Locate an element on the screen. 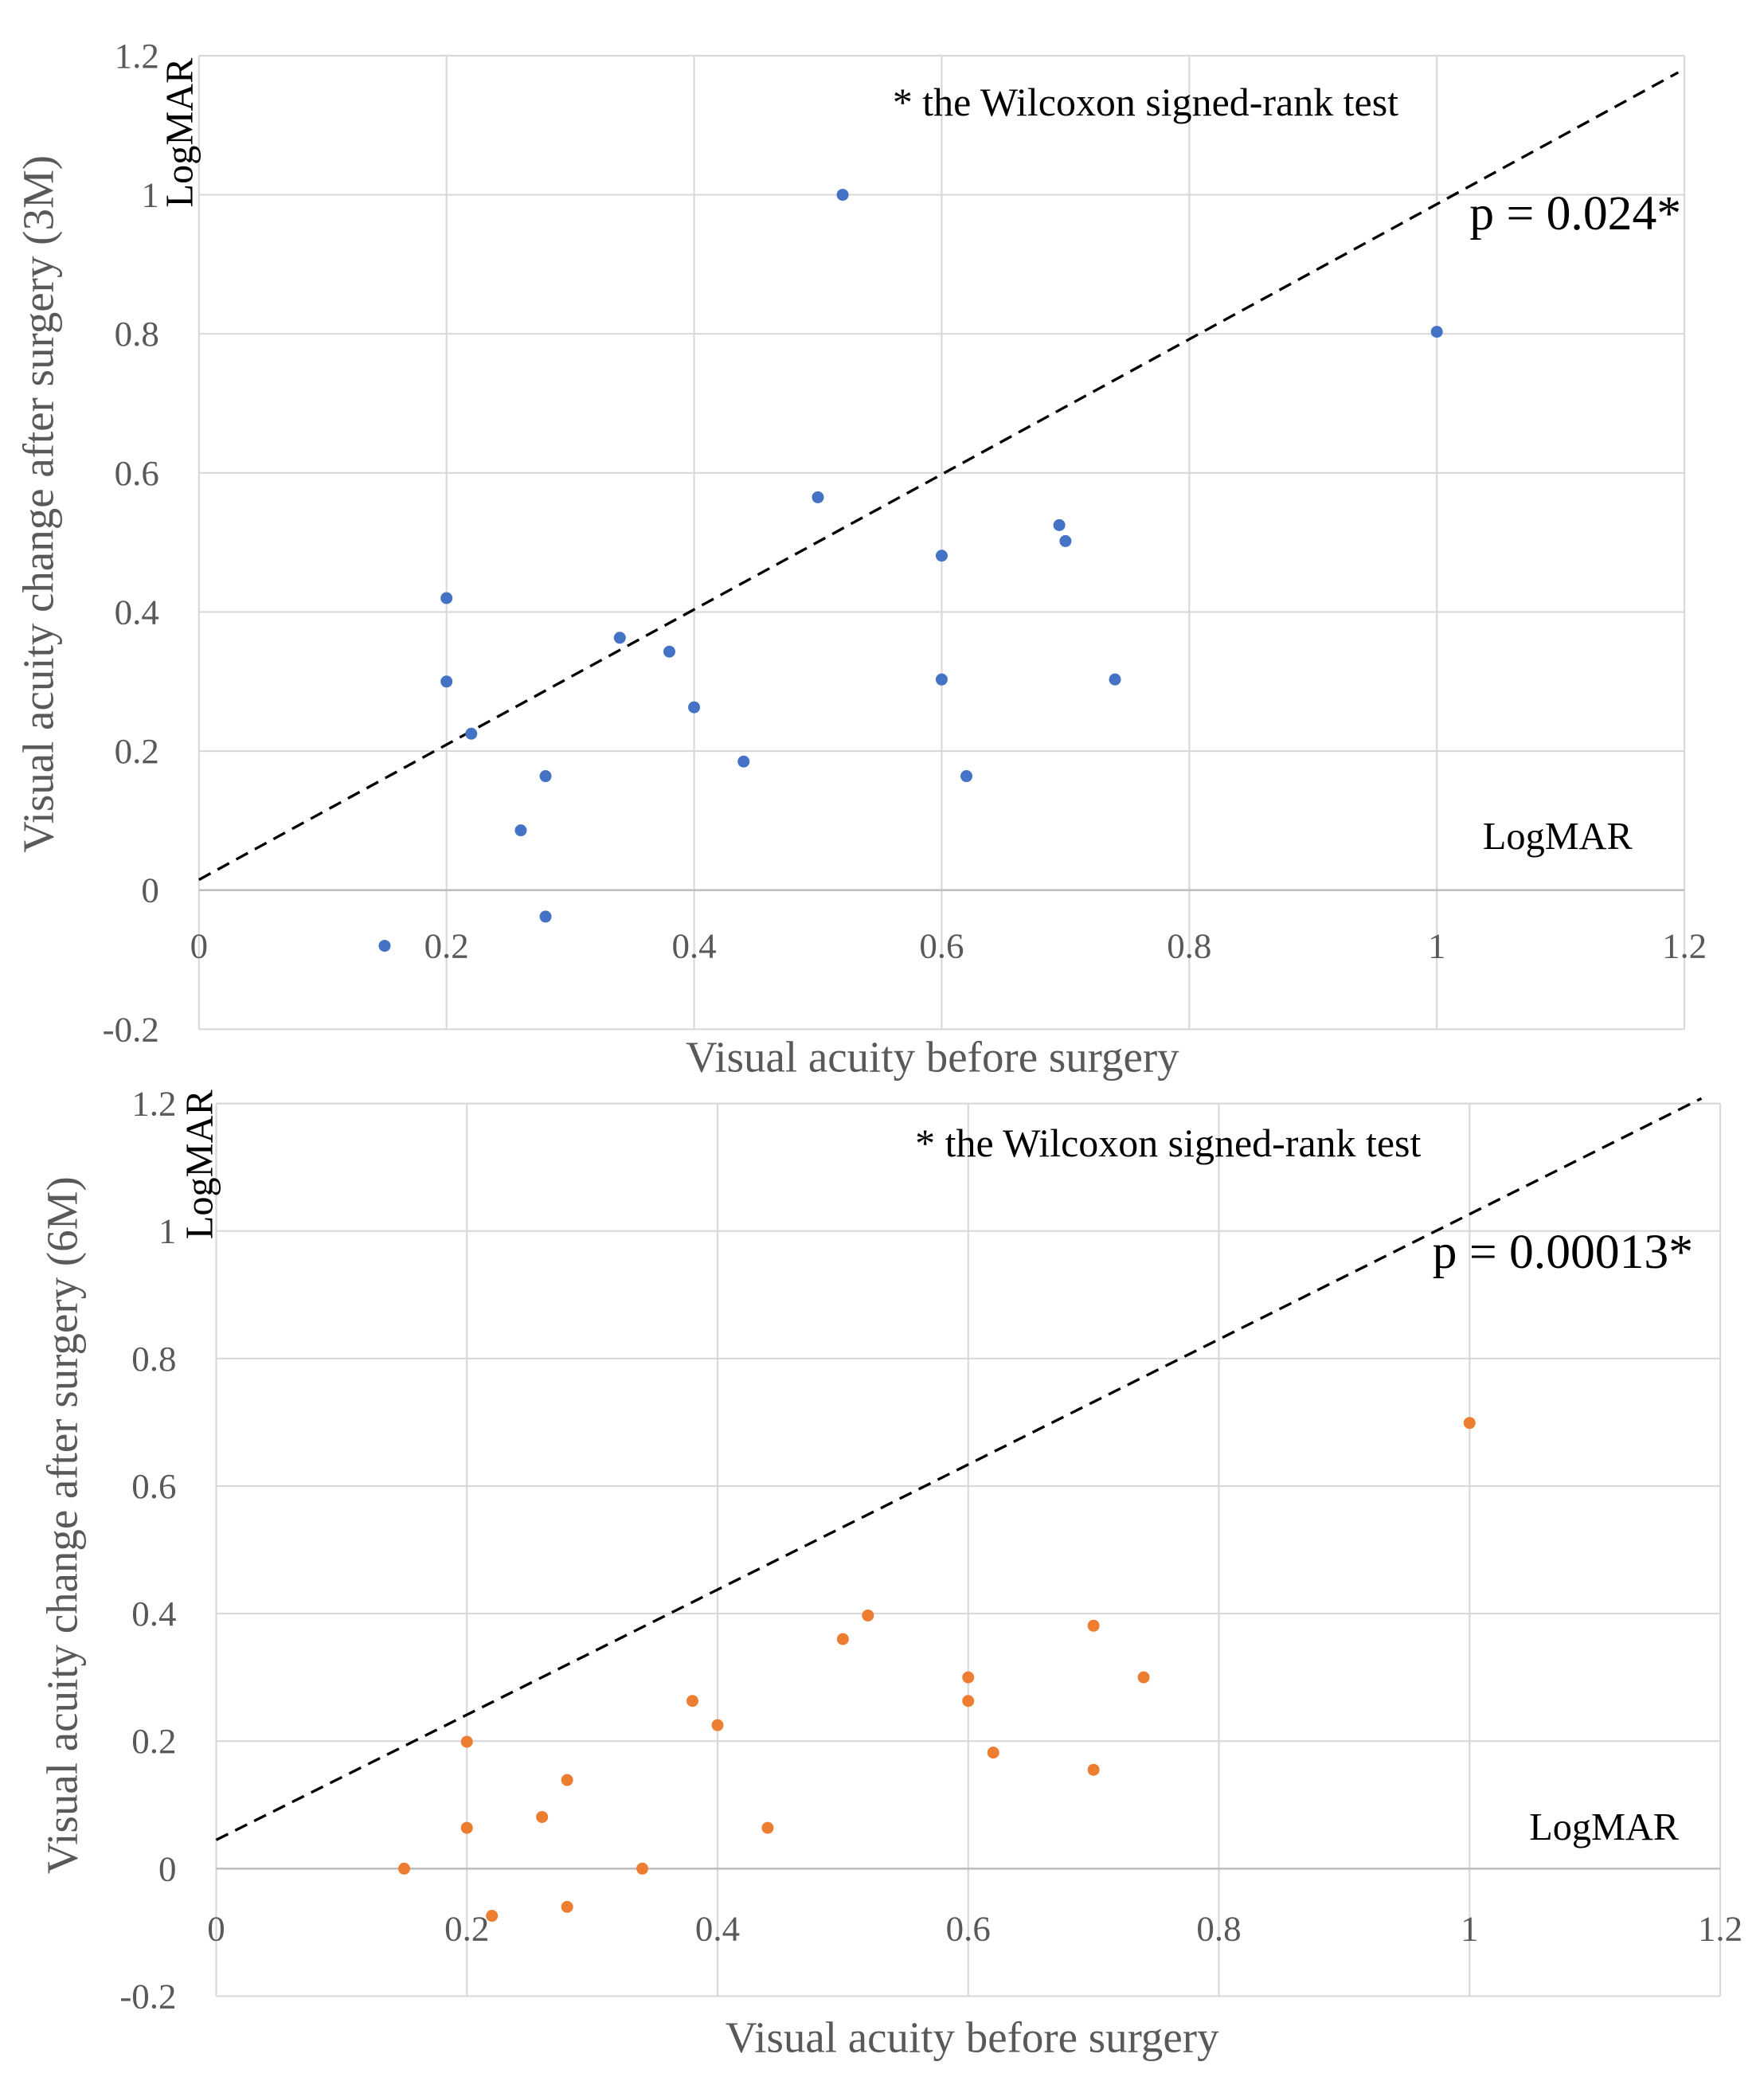 The height and width of the screenshot is (2089, 1764). y-axis-title: Visual acuity change after surgery (6M) is located at coordinates (63, 1525).